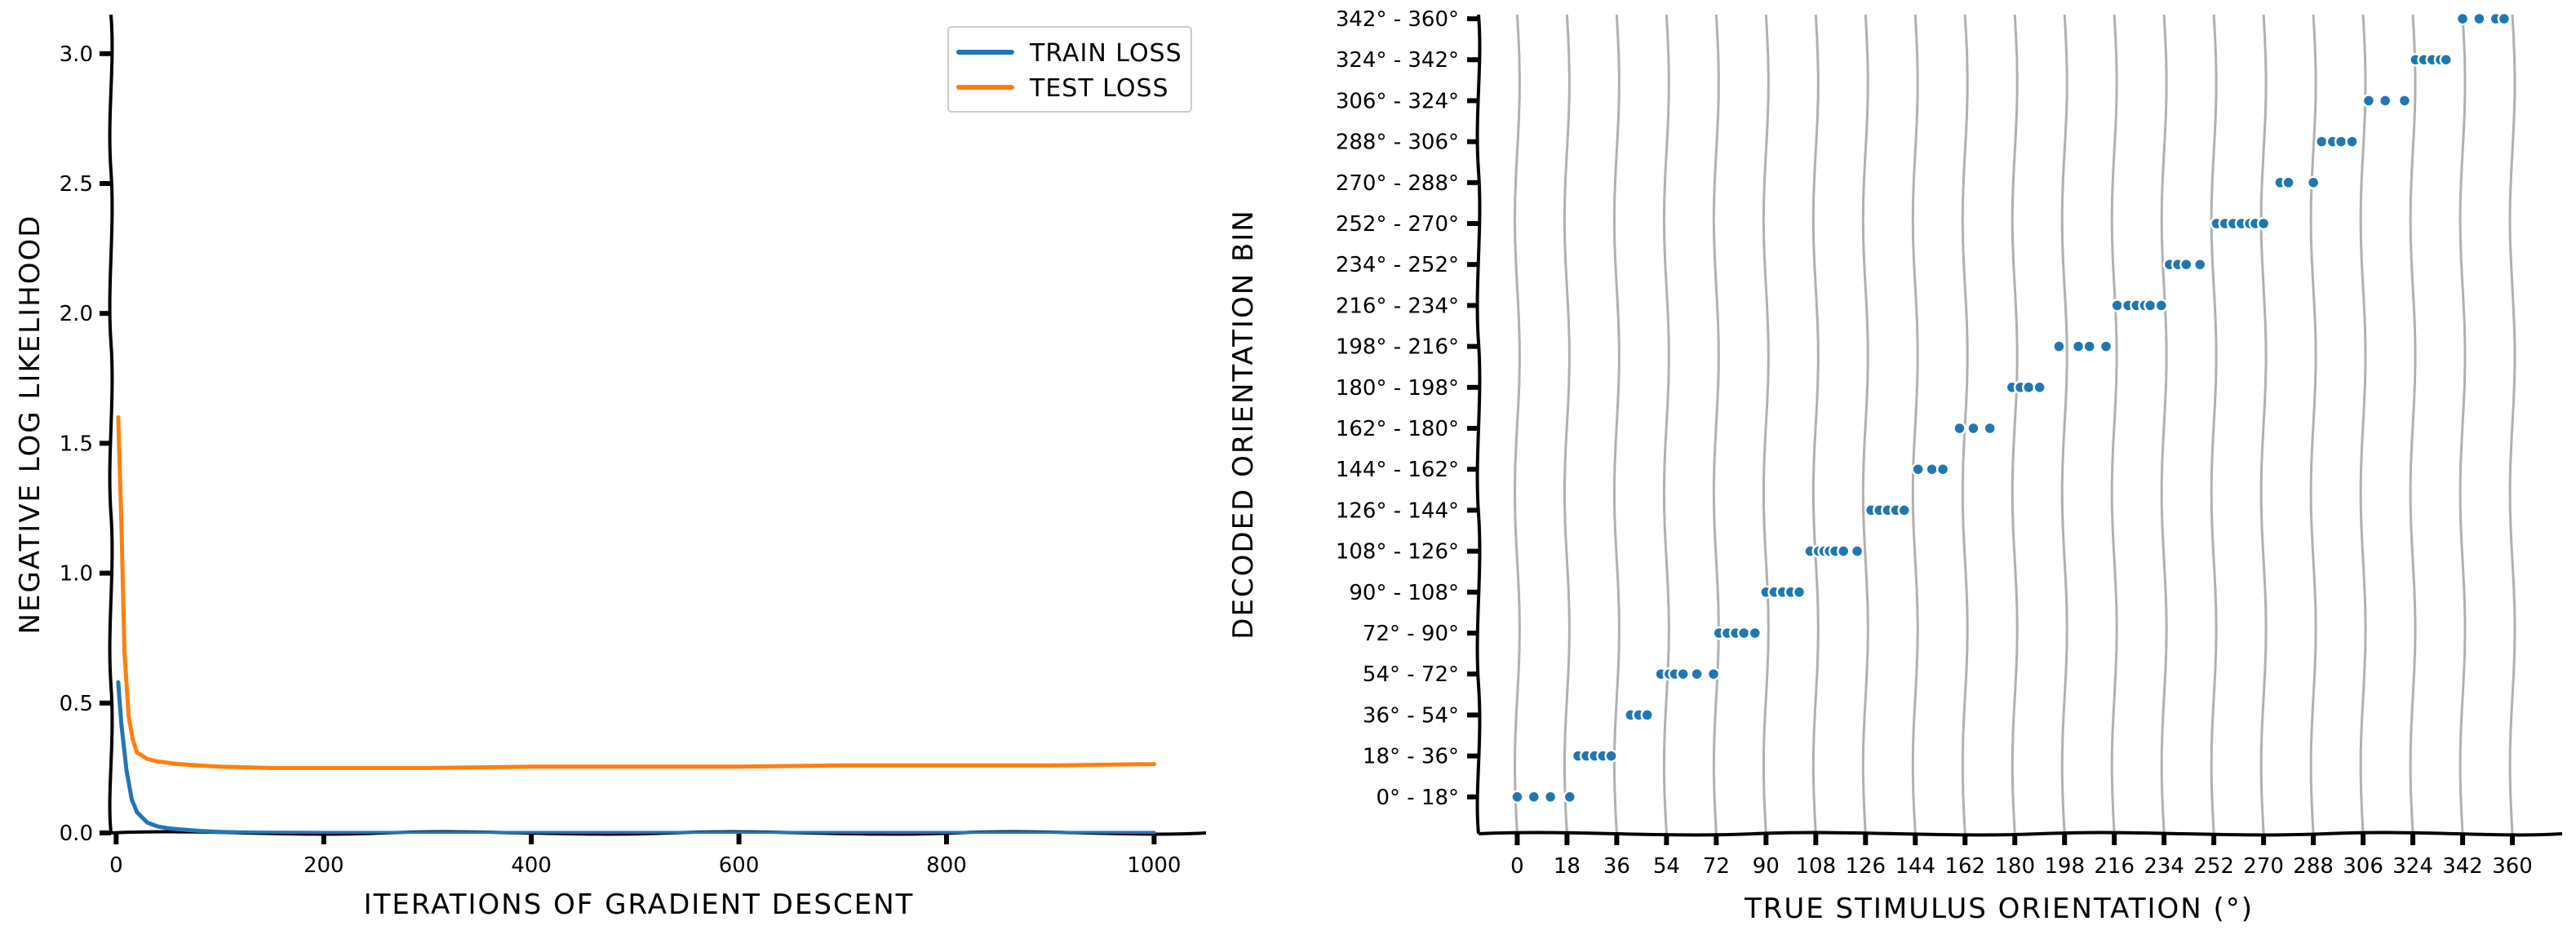 Image resolution: width=2576 pixels, height=939 pixels. I want to click on right-y-tick-label: 108° - 126°, so click(1397, 552).